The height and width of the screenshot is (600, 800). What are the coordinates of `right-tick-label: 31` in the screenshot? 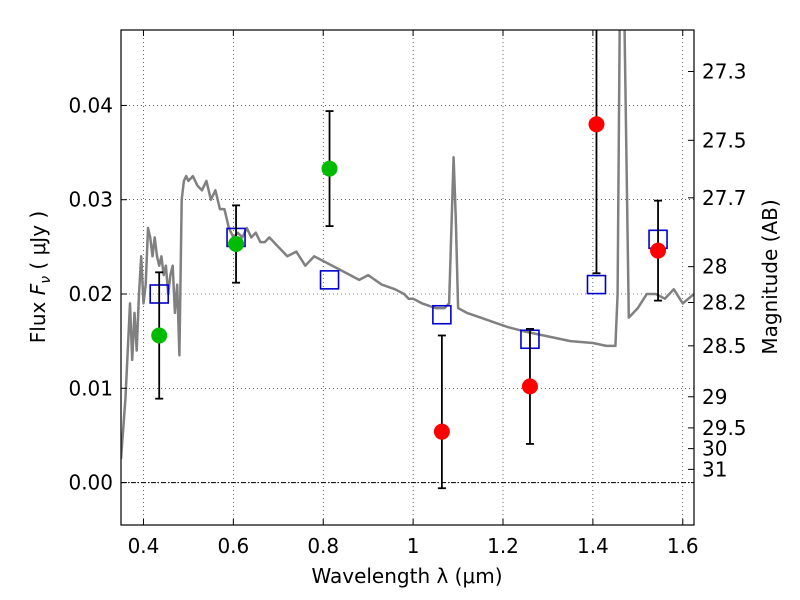 It's located at (714, 469).